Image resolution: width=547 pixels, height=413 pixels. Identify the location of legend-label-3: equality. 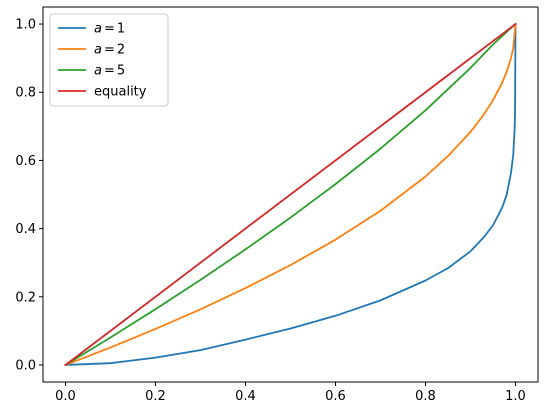
(120, 92).